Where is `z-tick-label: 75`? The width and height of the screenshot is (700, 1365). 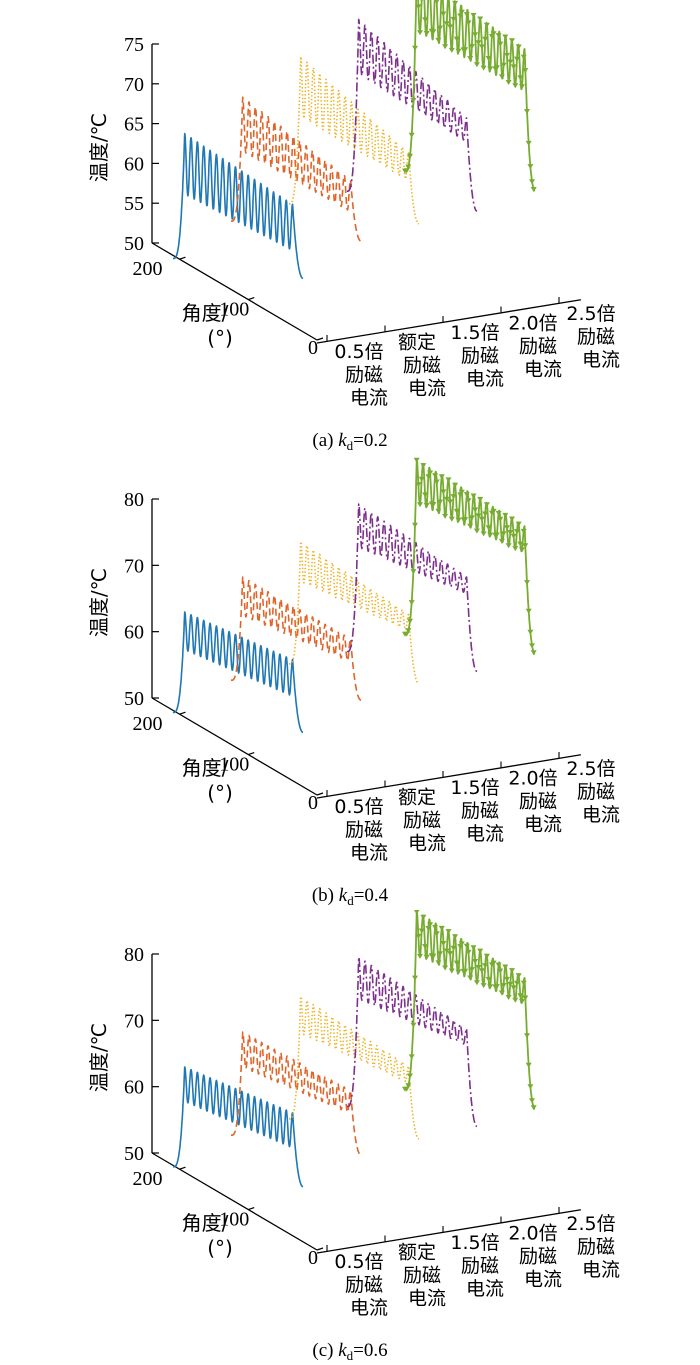
z-tick-label: 75 is located at coordinates (134, 45).